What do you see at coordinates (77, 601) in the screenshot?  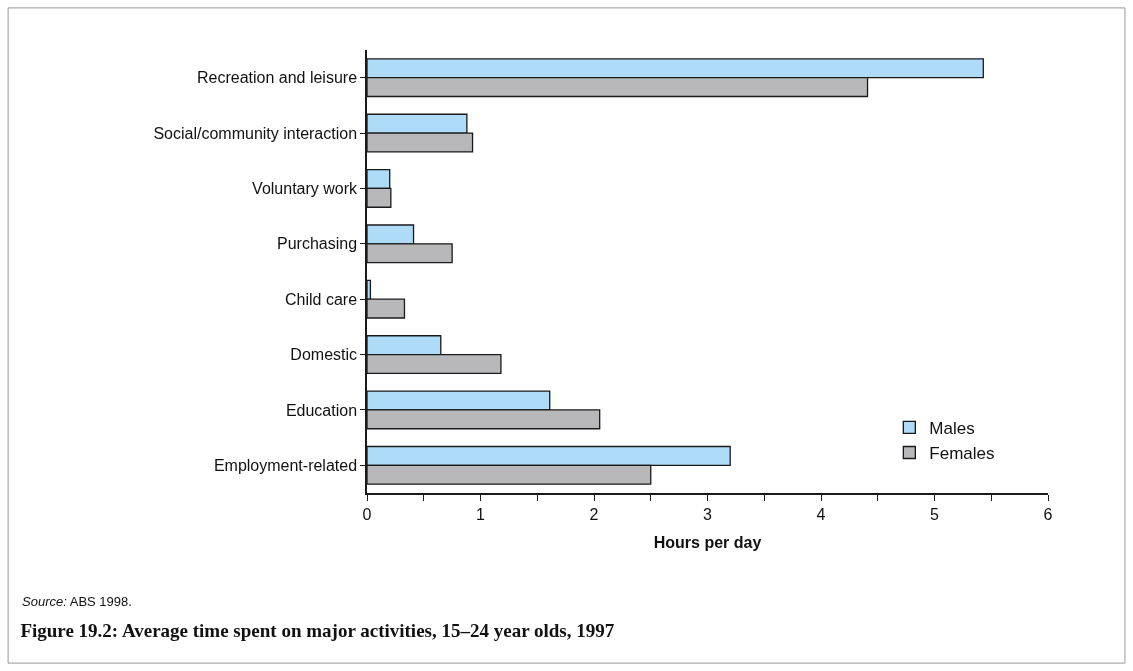 I see `source-note: Source: ABS 1998.` at bounding box center [77, 601].